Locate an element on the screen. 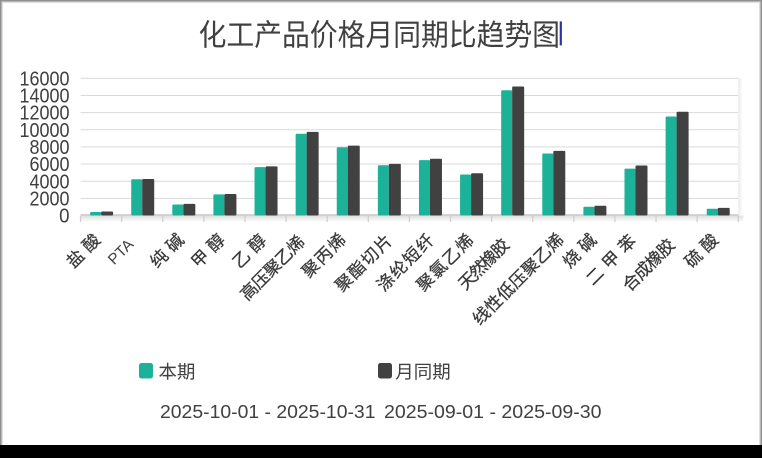 Image resolution: width=762 pixels, height=458 pixels. svg-text: 2025-09-01 - 2025-09-30 is located at coordinates (493, 411).